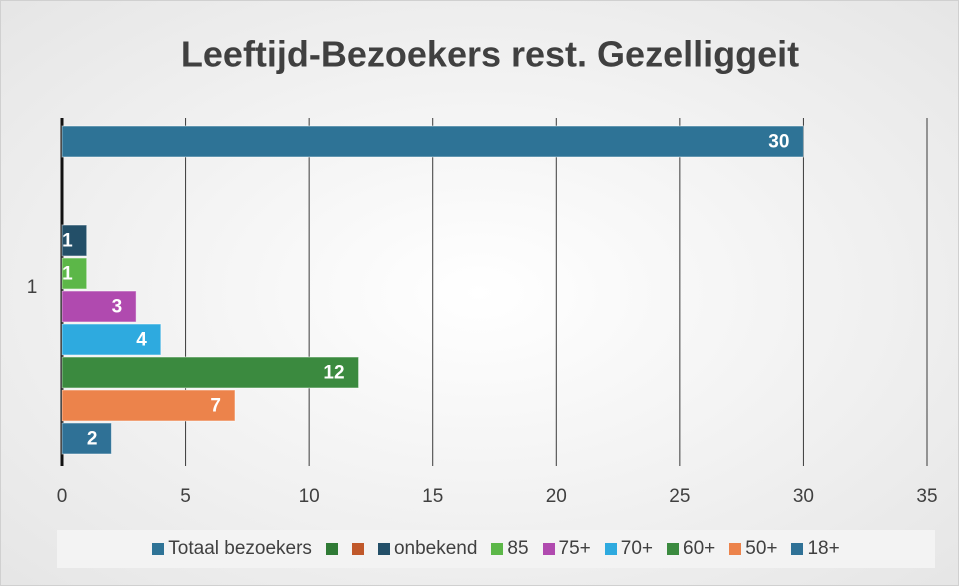  I want to click on legend-item: 85, so click(510, 549).